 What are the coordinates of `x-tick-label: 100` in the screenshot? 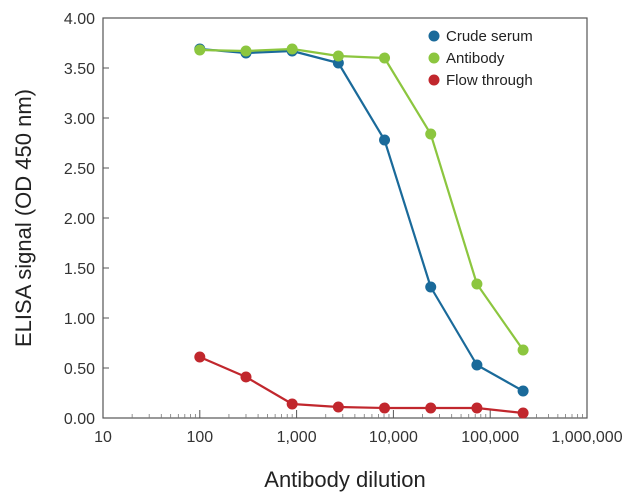 It's located at (199, 437).